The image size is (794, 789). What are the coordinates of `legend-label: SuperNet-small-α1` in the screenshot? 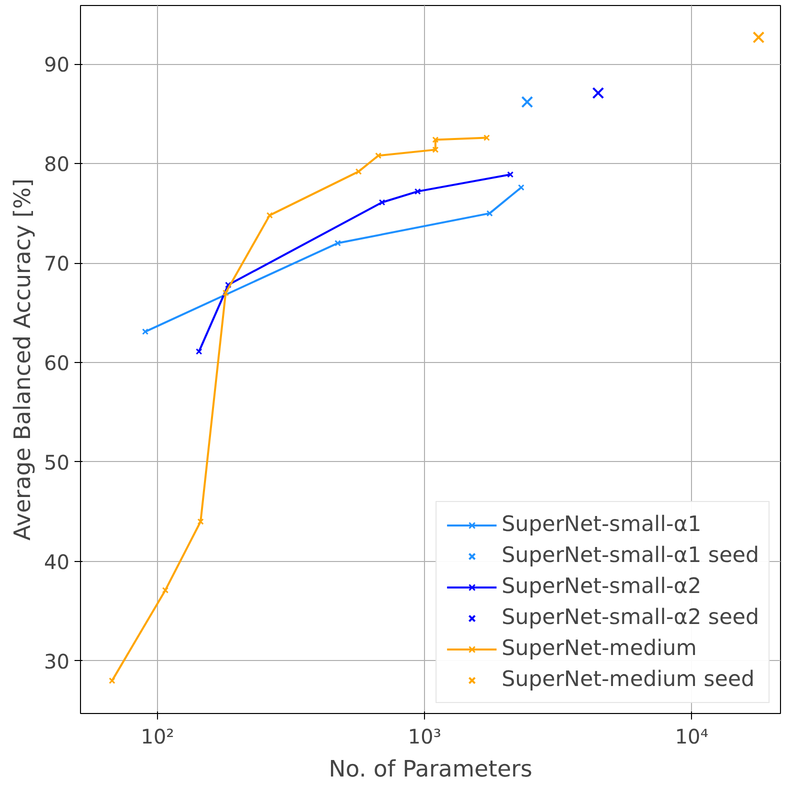 It's located at (602, 524).